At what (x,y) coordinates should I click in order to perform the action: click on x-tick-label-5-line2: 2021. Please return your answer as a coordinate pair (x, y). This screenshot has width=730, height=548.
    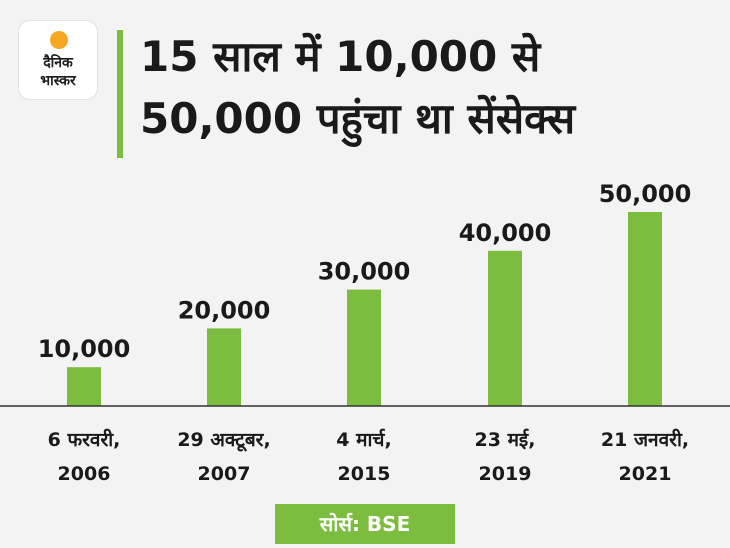
    Looking at the image, I should click on (645, 474).